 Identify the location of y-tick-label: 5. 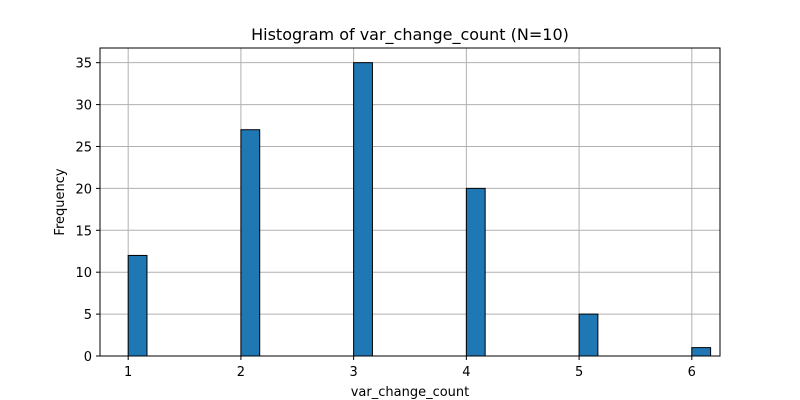
(88, 315).